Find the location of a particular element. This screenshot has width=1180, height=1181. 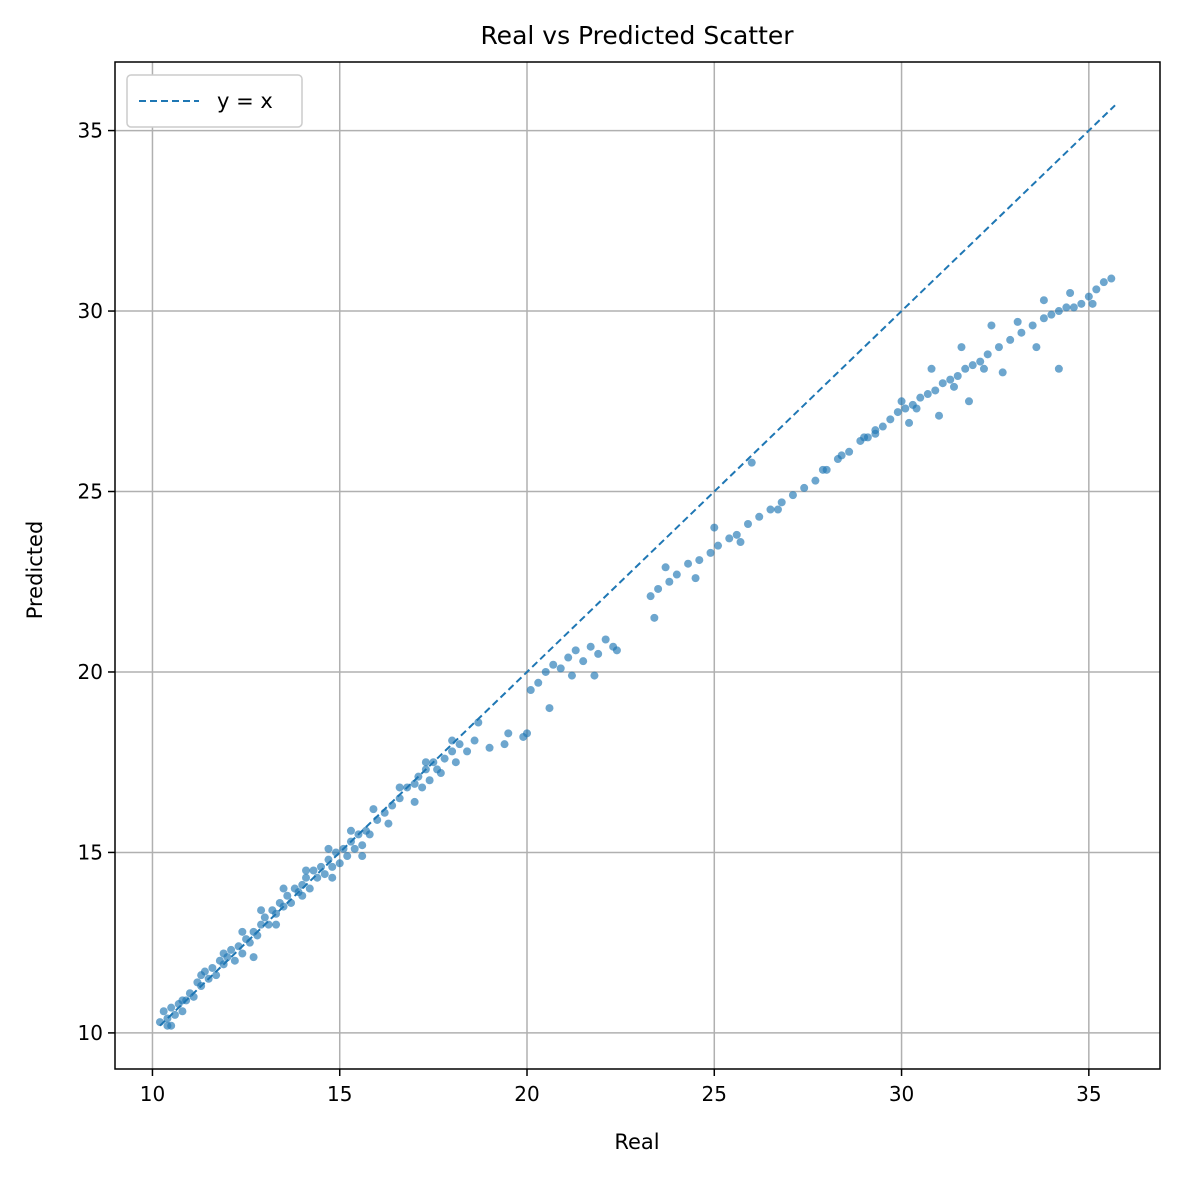

y-tick-label: 30 is located at coordinates (90, 311).